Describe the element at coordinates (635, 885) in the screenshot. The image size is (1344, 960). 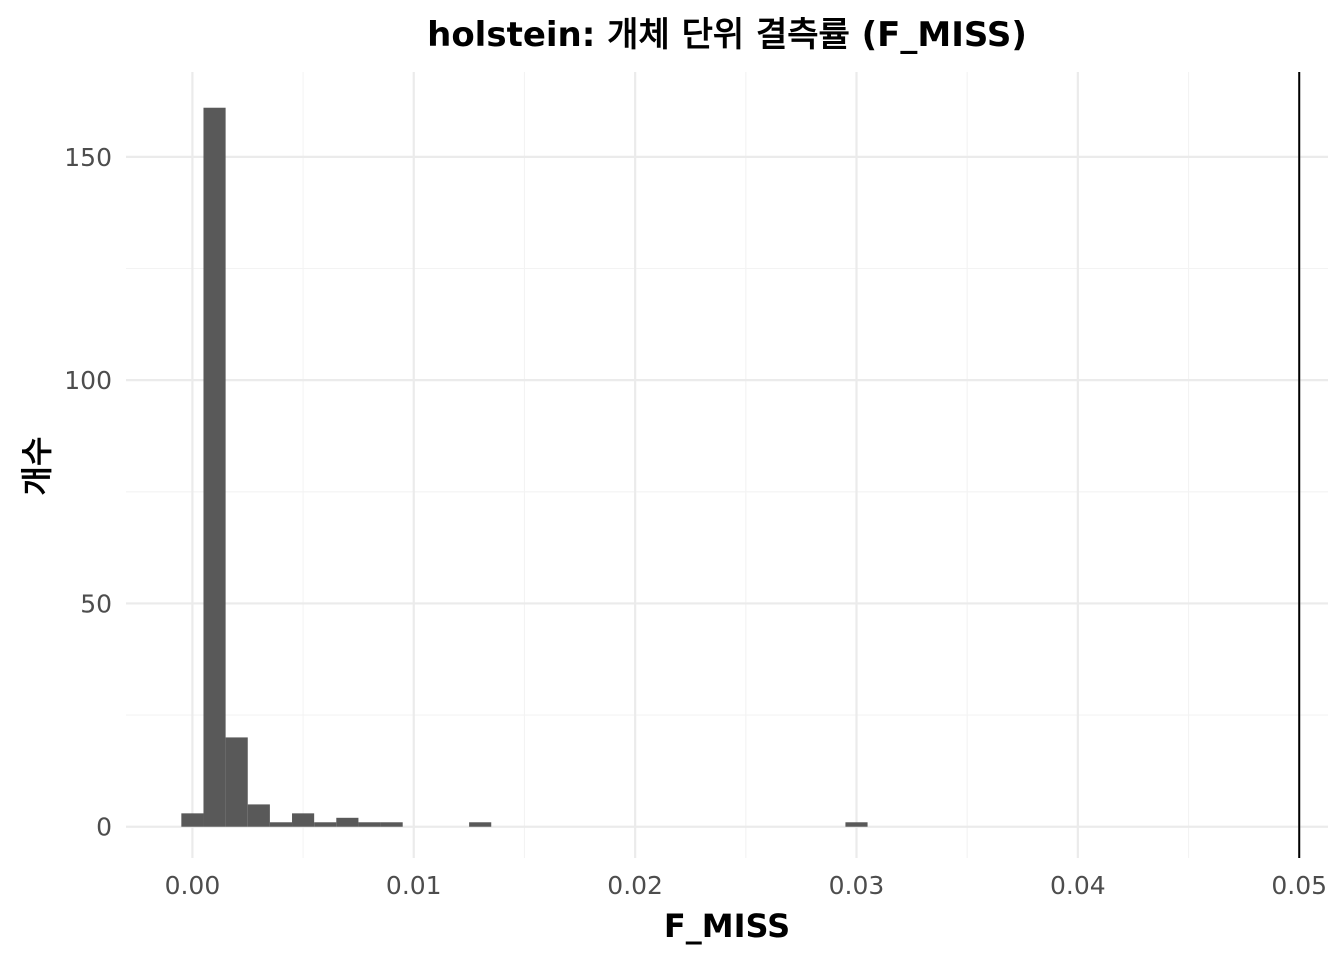
I see `x-tick-label: 0.02` at that location.